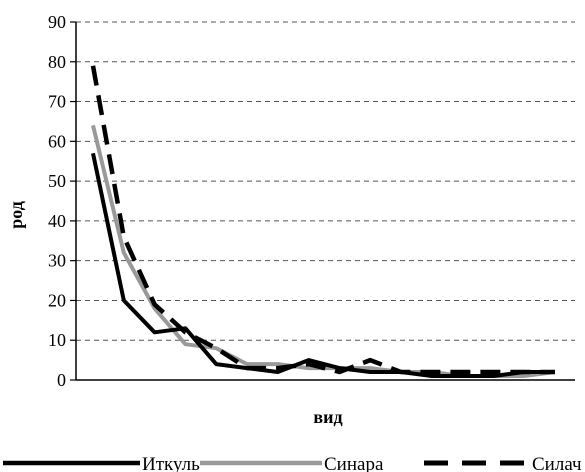 Image resolution: width=585 pixels, height=472 pixels. I want to click on y-tick-label: 0, so click(61, 380).